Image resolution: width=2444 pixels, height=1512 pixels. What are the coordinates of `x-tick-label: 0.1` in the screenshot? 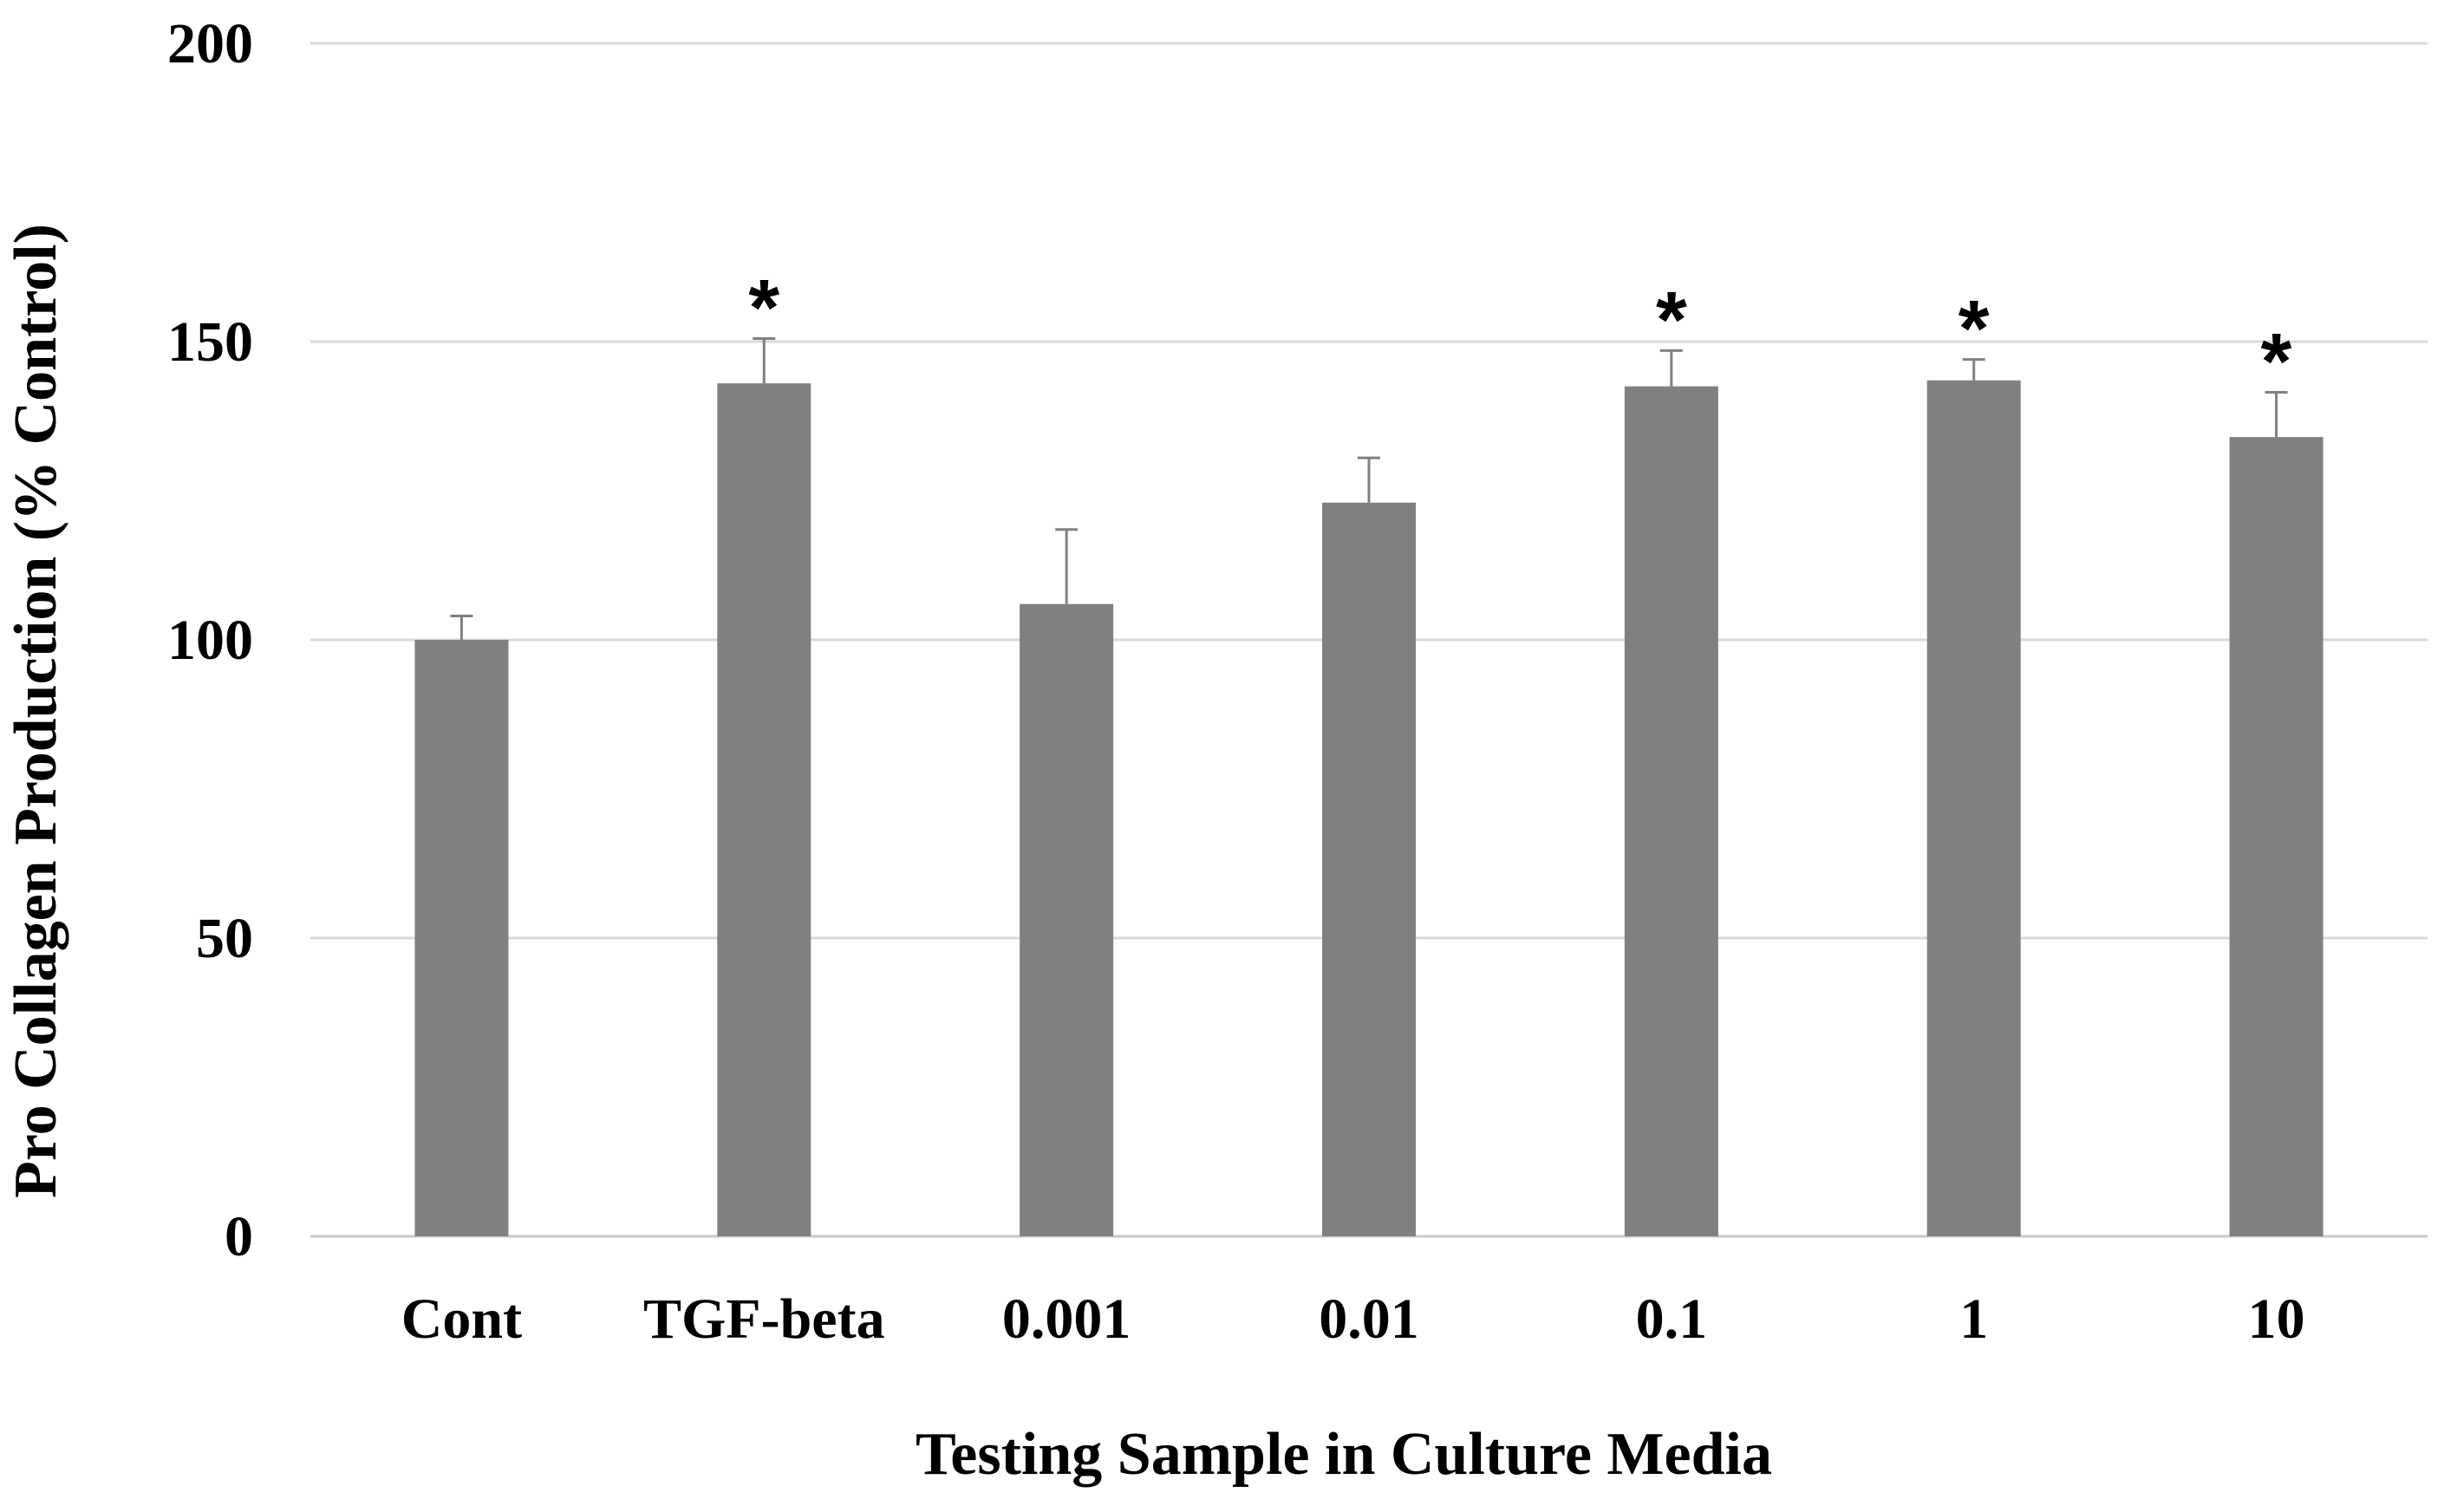 It's located at (1672, 1319).